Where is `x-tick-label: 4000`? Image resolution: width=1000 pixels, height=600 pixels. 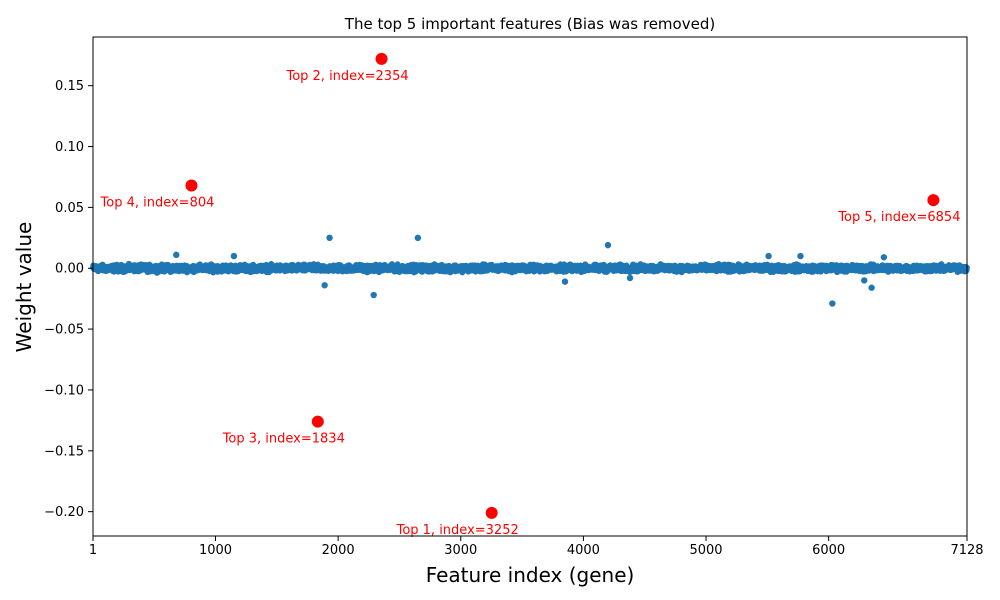 x-tick-label: 4000 is located at coordinates (583, 550).